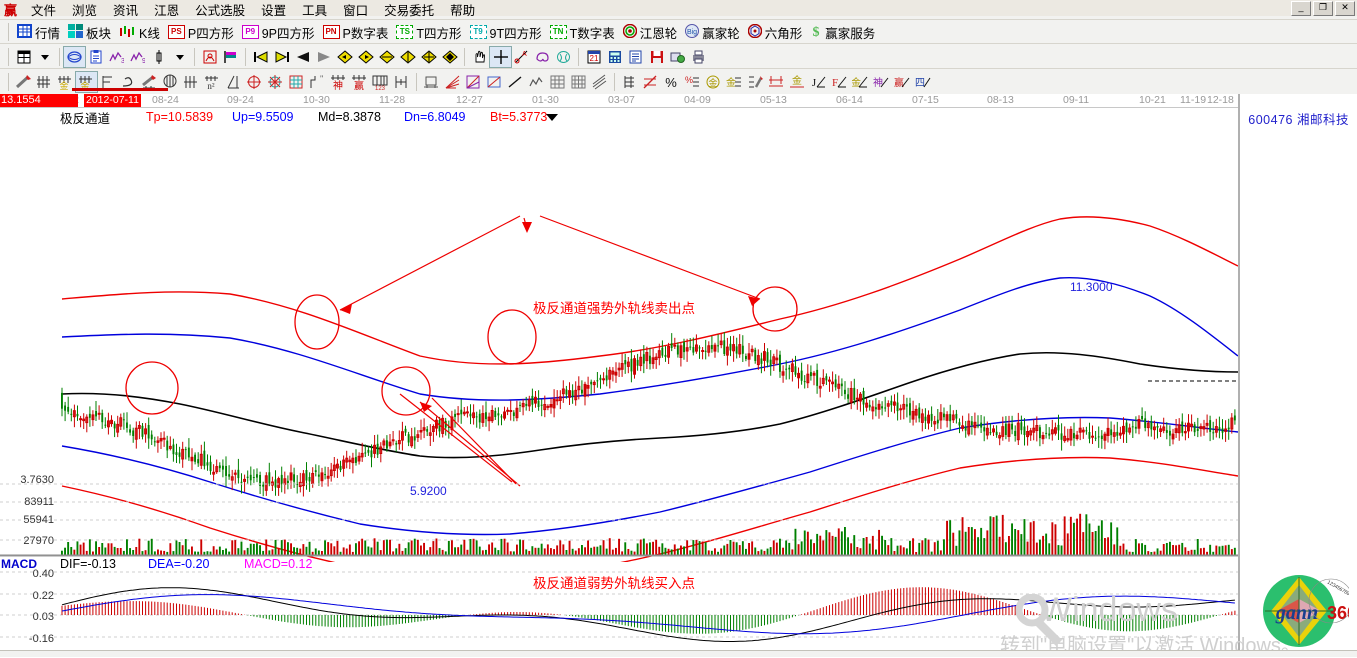  Describe the element at coordinates (386, 57) in the screenshot. I see `zoom-h-icon` at that location.